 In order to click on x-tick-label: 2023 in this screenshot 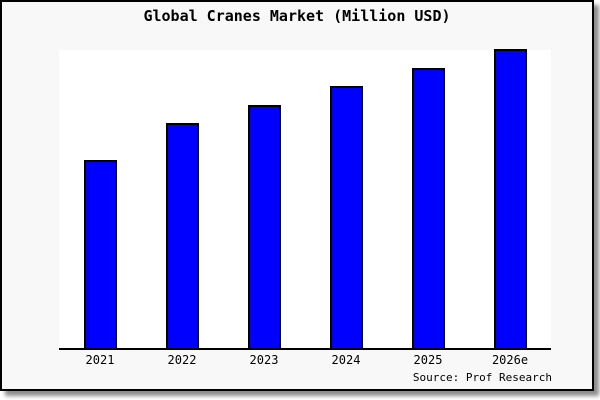, I will do `click(264, 360)`.